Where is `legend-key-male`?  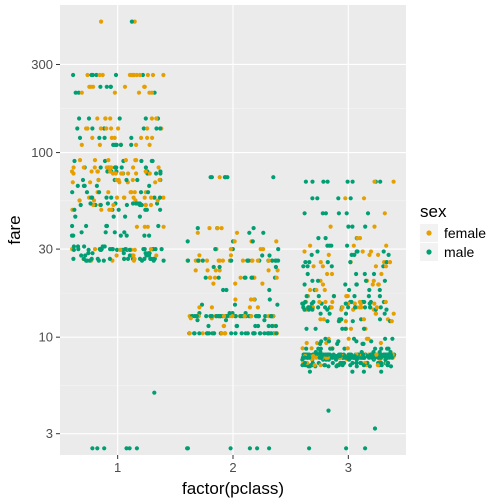
legend-key-male is located at coordinates (429, 252).